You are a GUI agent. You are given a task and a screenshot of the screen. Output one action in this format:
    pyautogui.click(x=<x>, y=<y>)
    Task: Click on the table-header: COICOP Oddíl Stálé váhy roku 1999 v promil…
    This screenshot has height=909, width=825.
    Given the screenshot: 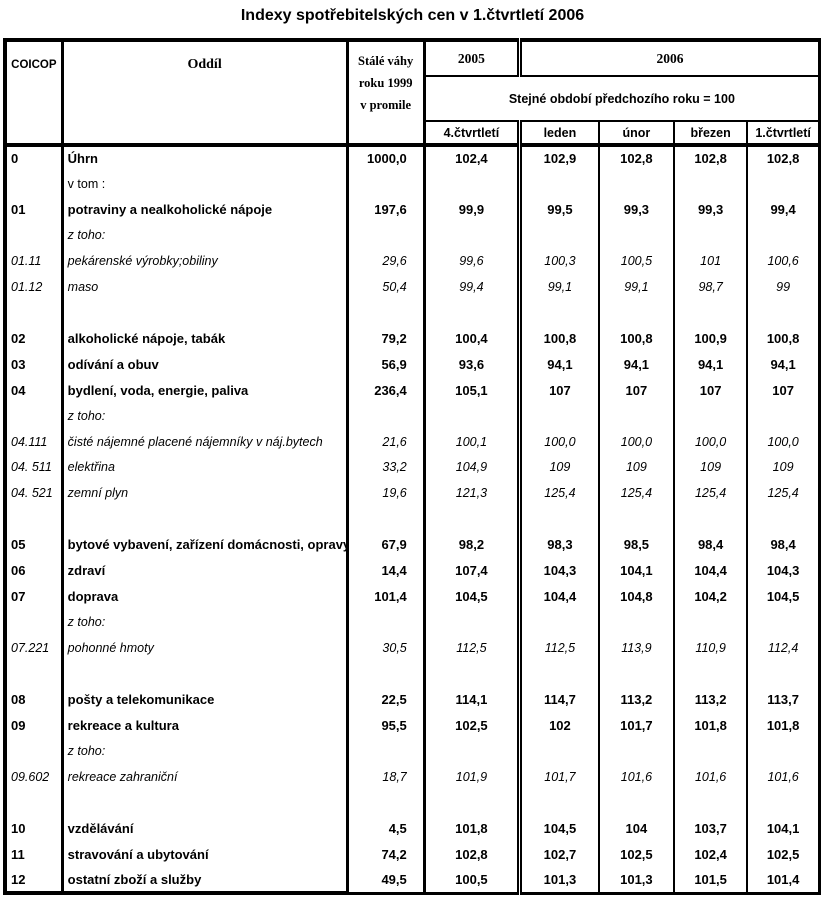 What is the action you would take?
    pyautogui.click(x=412, y=93)
    